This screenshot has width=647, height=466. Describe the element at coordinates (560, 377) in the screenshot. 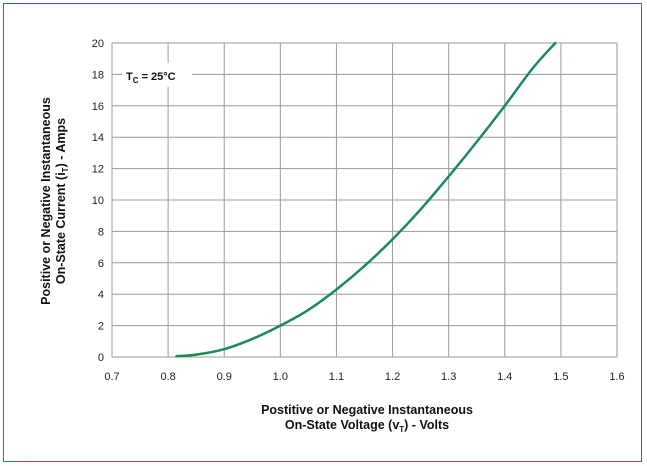

I see `x-tick-label: 1.5` at that location.